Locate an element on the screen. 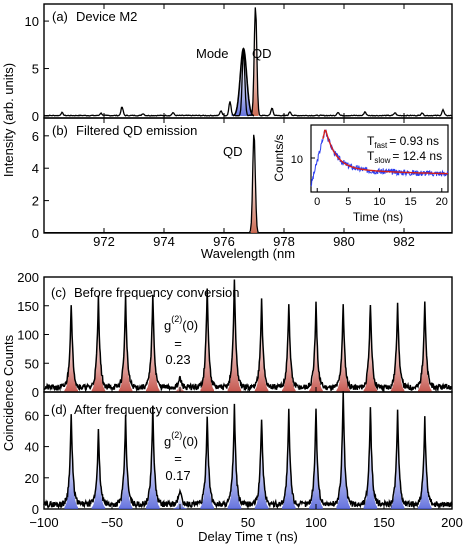 The height and width of the screenshot is (549, 463). inset-ylabel: Counts/s is located at coordinates (279, 157).